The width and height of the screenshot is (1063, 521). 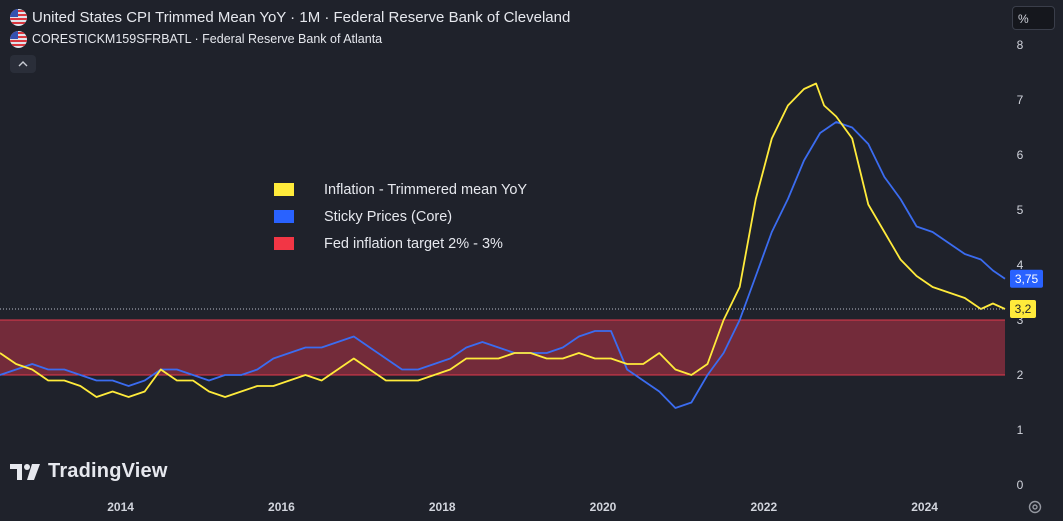 What do you see at coordinates (763, 507) in the screenshot?
I see `x-tick-label: 2022` at bounding box center [763, 507].